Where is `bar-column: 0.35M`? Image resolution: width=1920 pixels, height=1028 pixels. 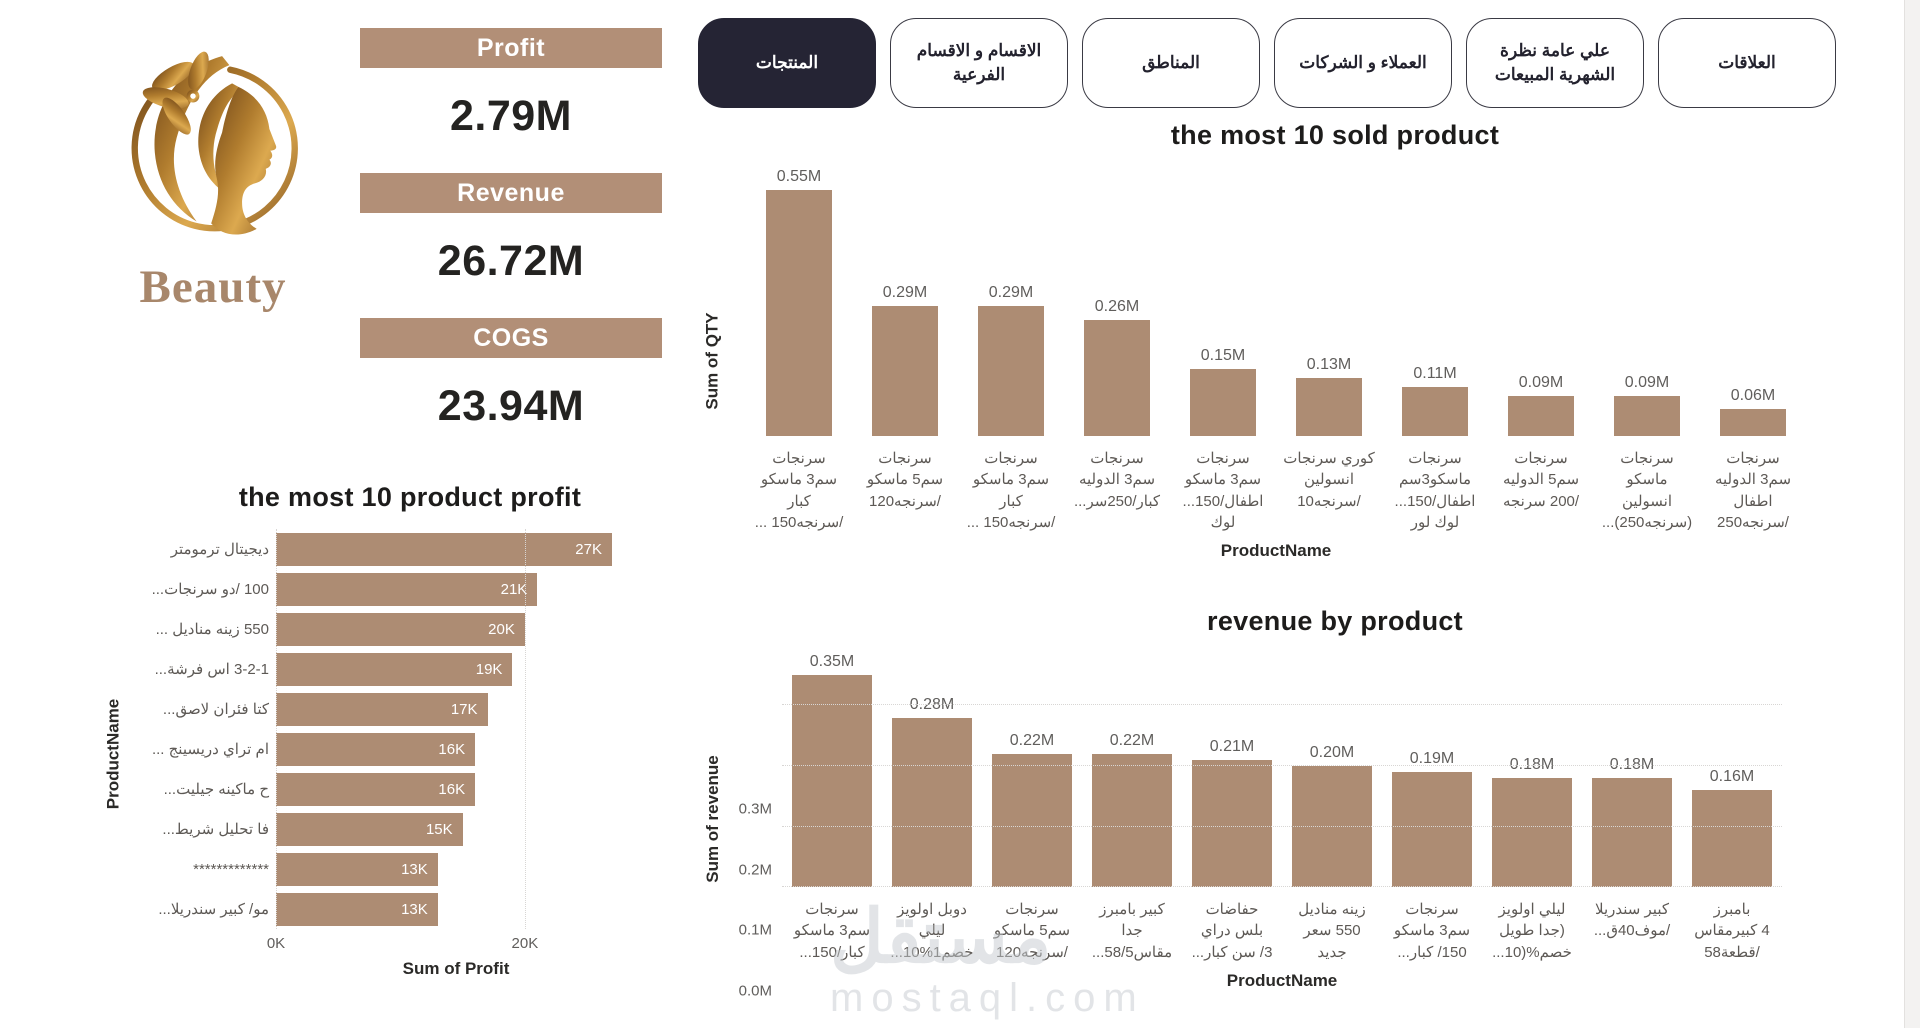 bar-column: 0.35M is located at coordinates (832, 770).